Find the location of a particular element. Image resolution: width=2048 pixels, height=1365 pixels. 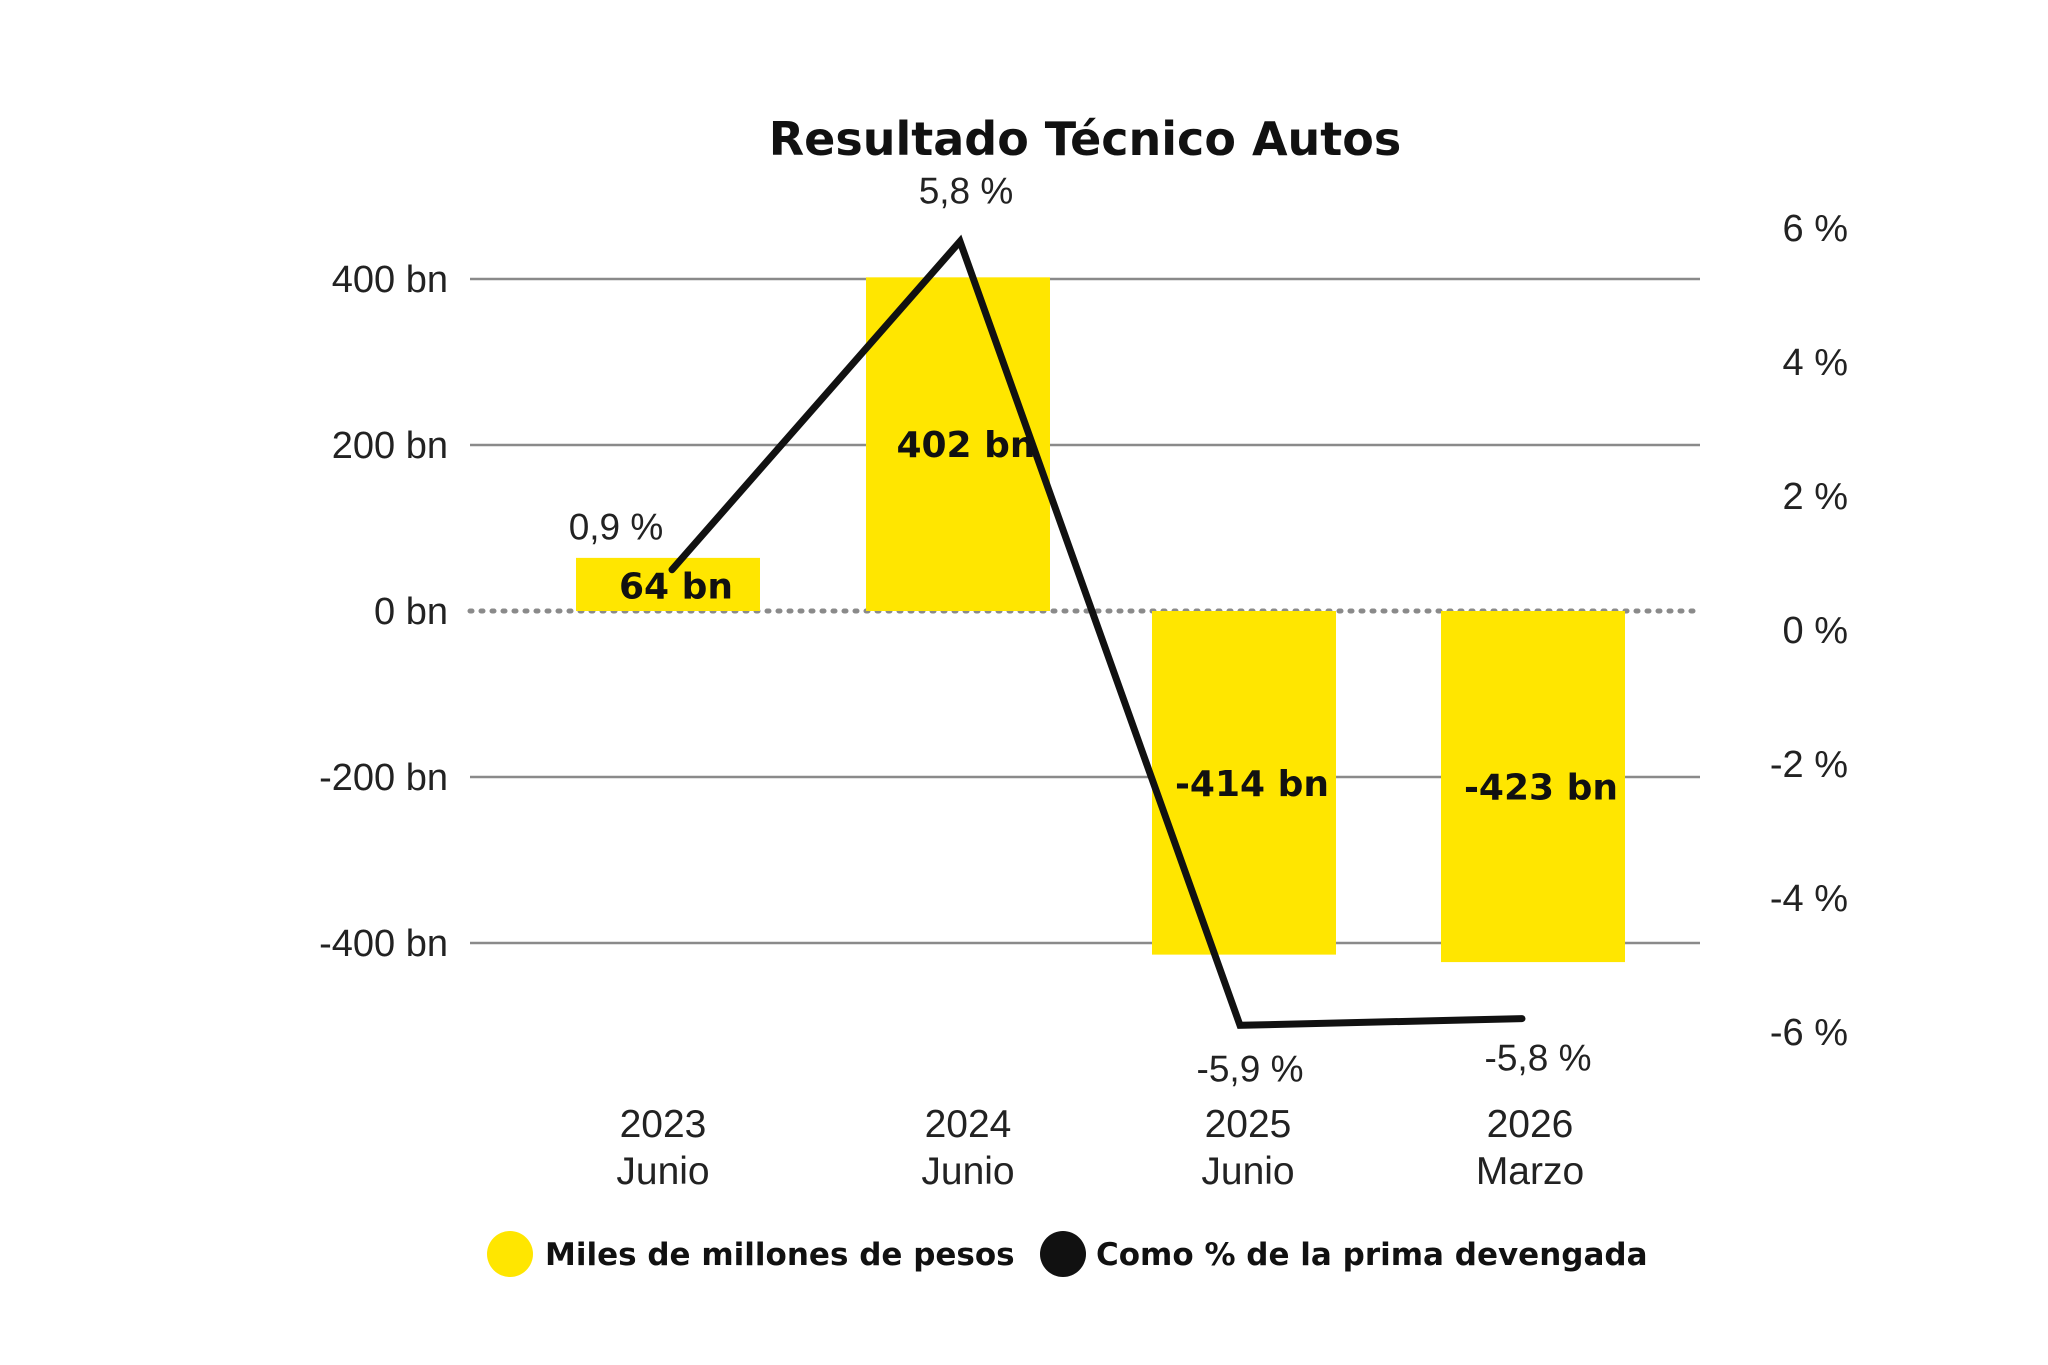

left-axis: 400 bn 200 bn 0 bn -200 bn -400 bn is located at coordinates (383, 612).